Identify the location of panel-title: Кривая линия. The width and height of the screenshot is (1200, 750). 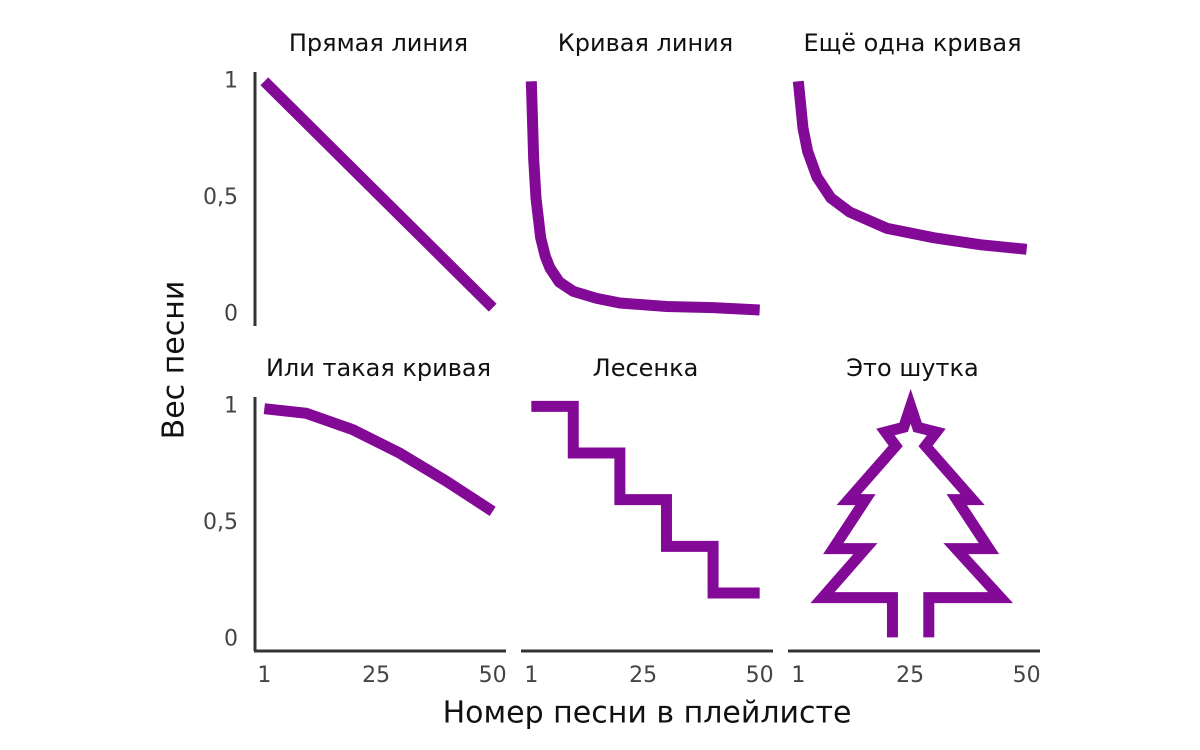
(645, 43).